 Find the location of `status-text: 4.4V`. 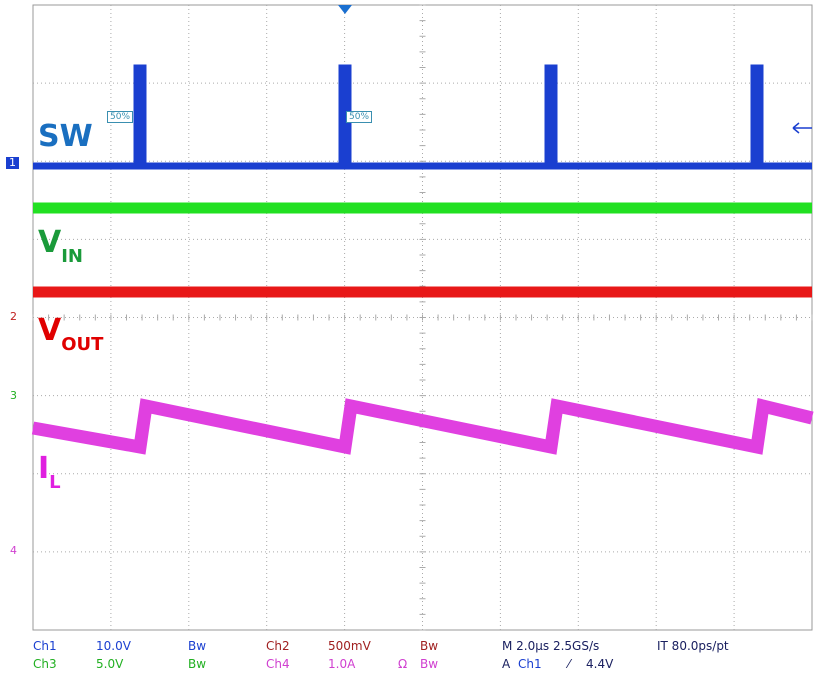

status-text: 4.4V is located at coordinates (600, 664).